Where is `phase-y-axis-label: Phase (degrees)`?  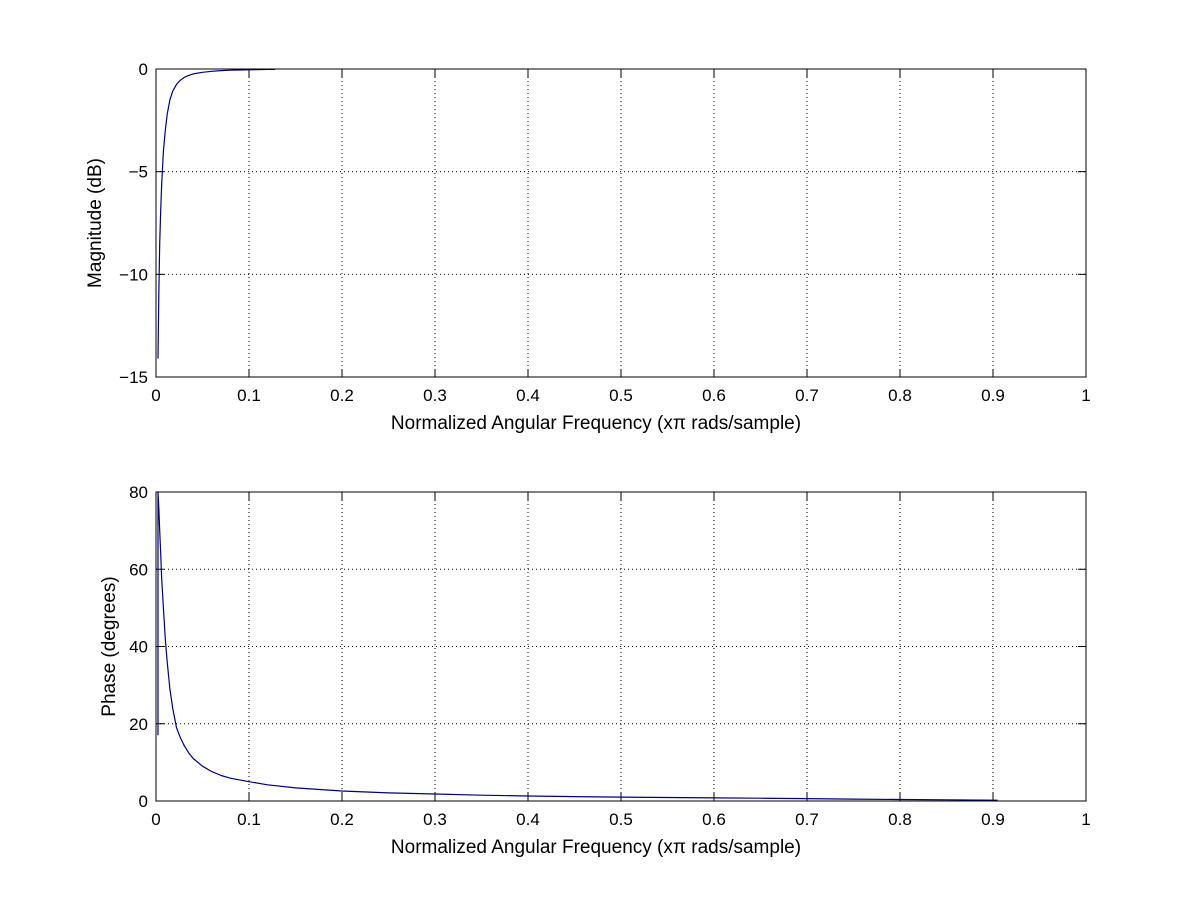
phase-y-axis-label: Phase (degrees) is located at coordinates (109, 646).